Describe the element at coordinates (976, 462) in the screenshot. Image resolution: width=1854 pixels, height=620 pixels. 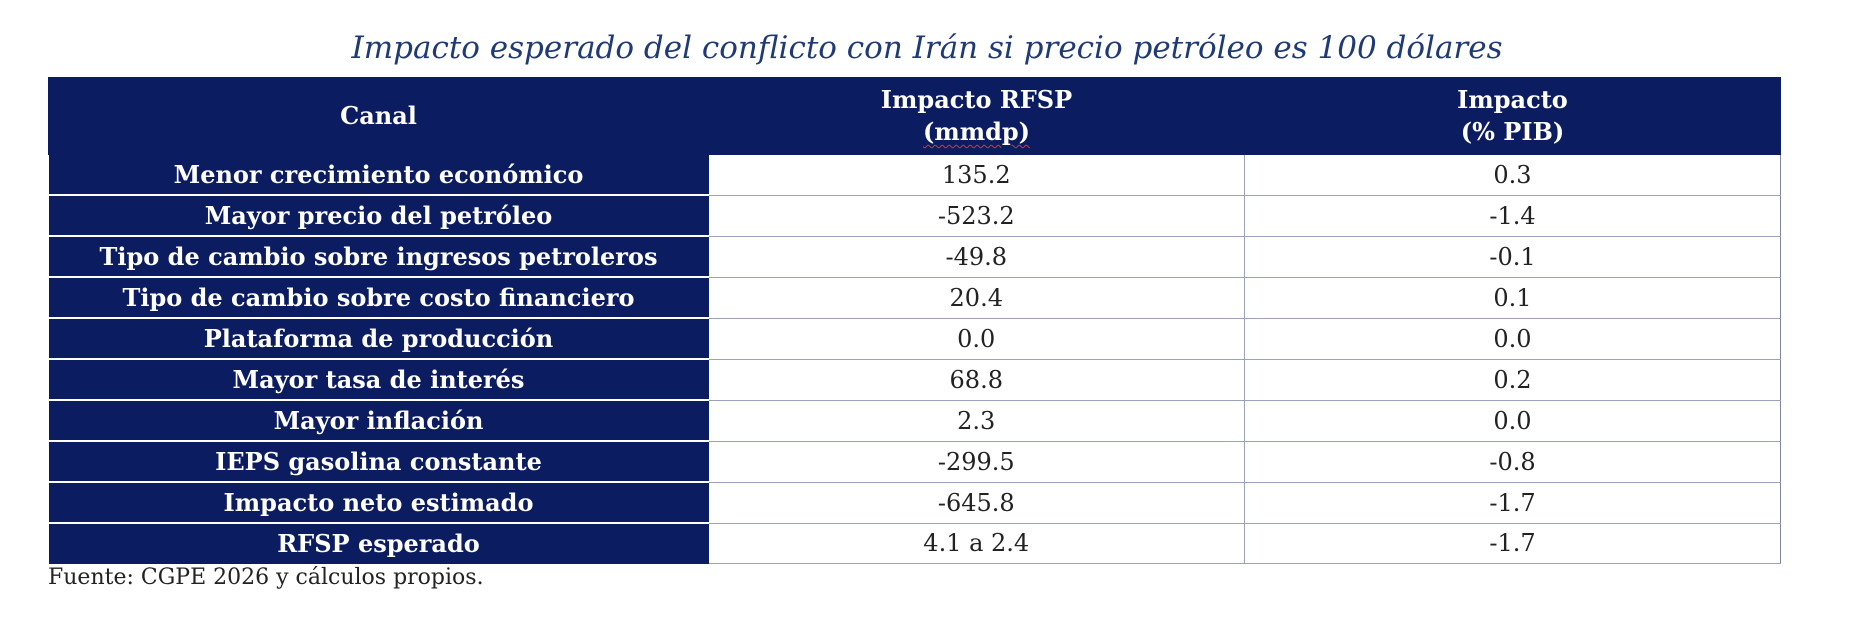
I see `row-rfsp-value: -299.5` at that location.